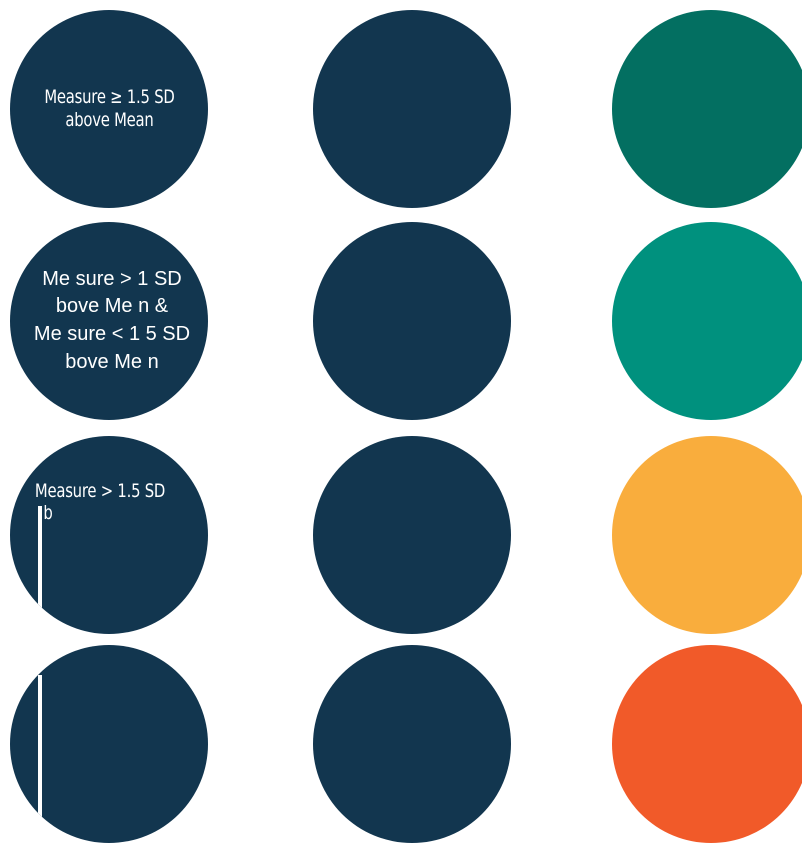 The height and width of the screenshot is (843, 802). What do you see at coordinates (100, 491) in the screenshot?
I see `label-text-3: Measure > 1.5 SD` at bounding box center [100, 491].